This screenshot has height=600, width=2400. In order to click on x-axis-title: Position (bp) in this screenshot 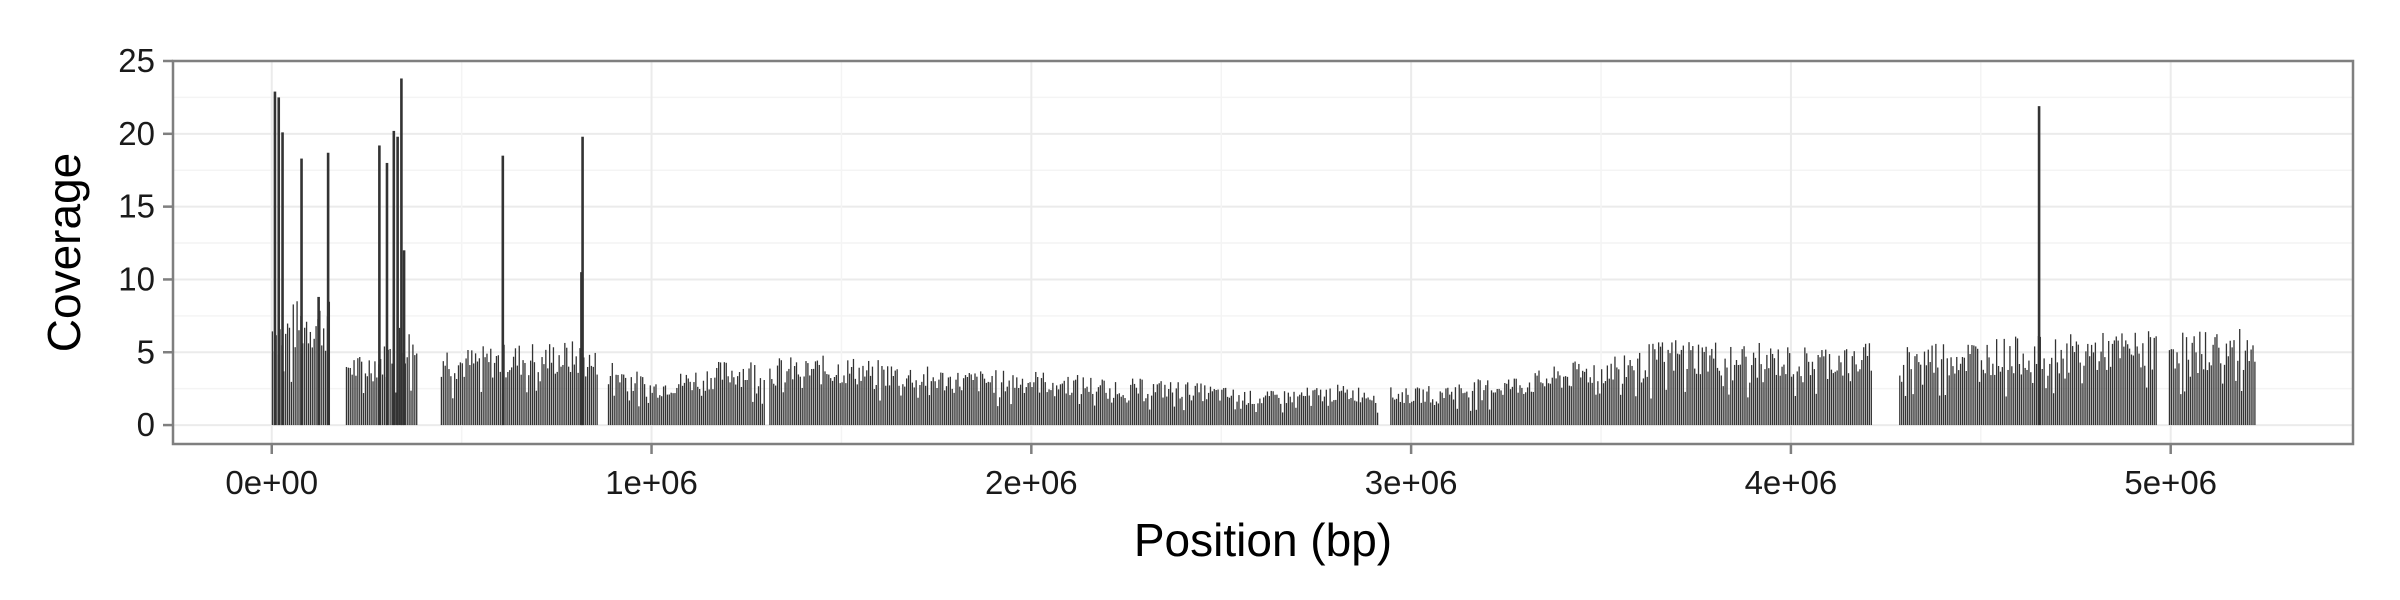, I will do `click(1263, 540)`.